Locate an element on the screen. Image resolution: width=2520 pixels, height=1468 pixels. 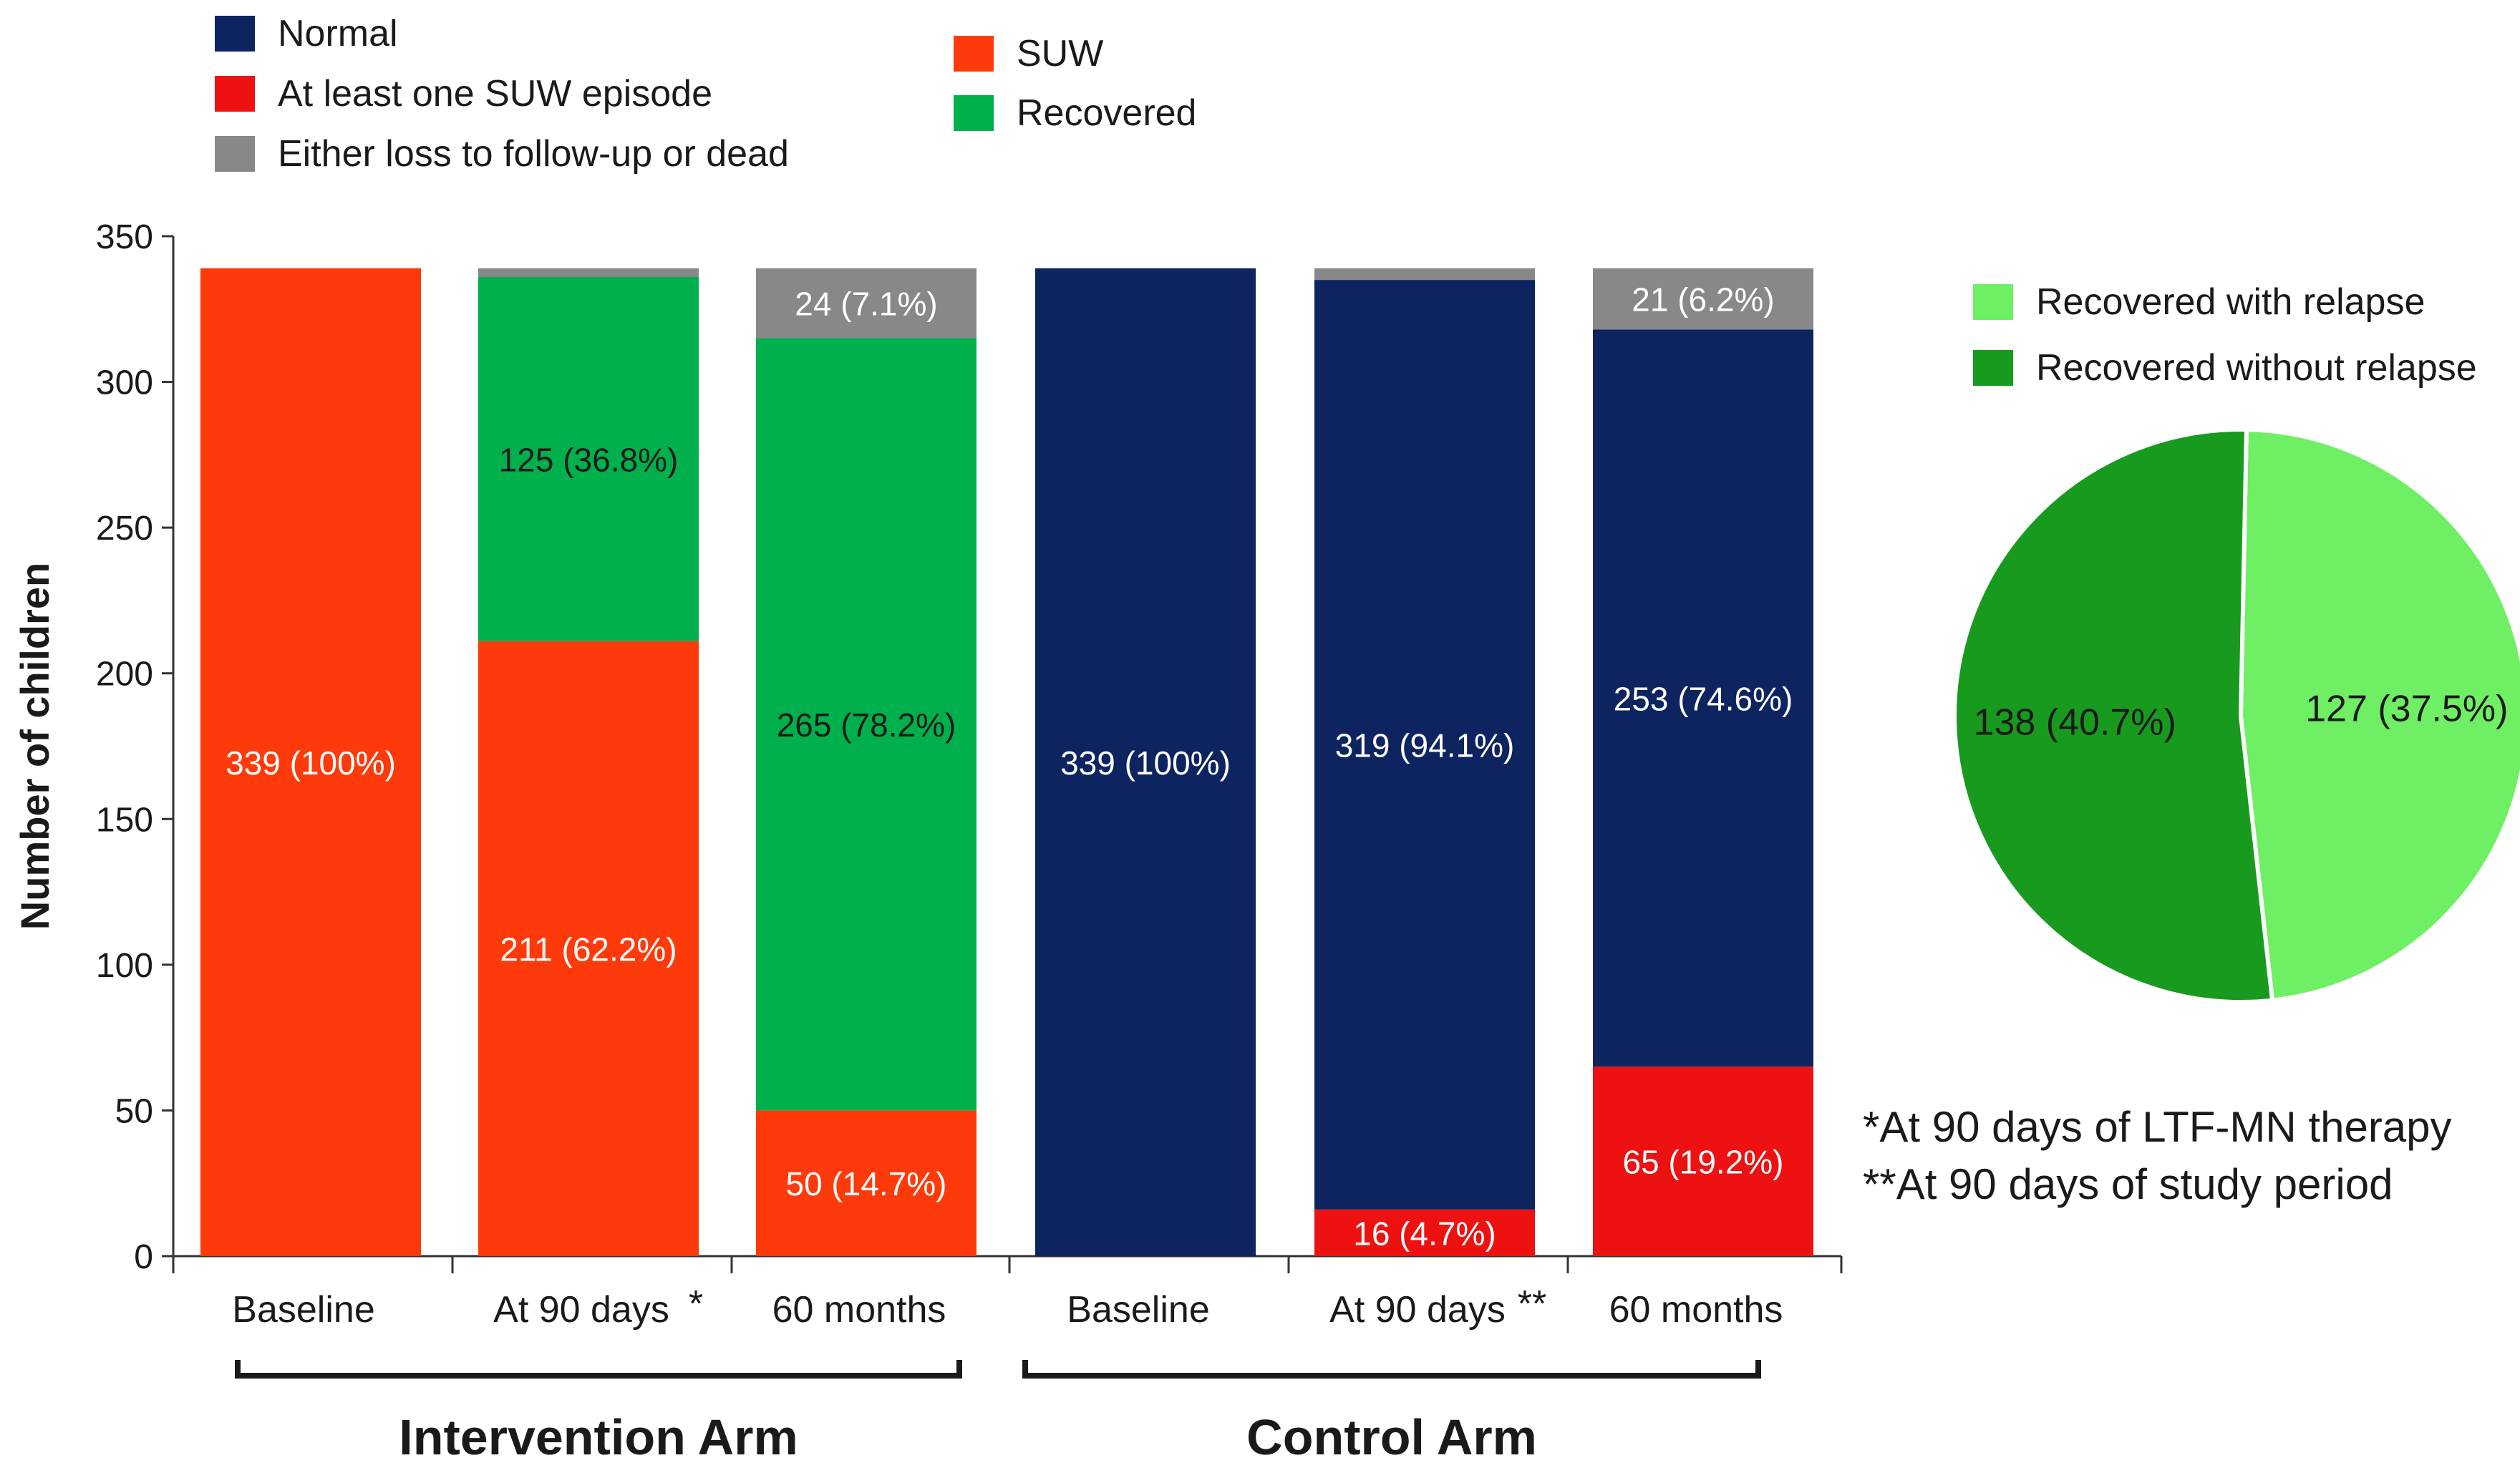
y-tick-label: 50 is located at coordinates (134, 1111).